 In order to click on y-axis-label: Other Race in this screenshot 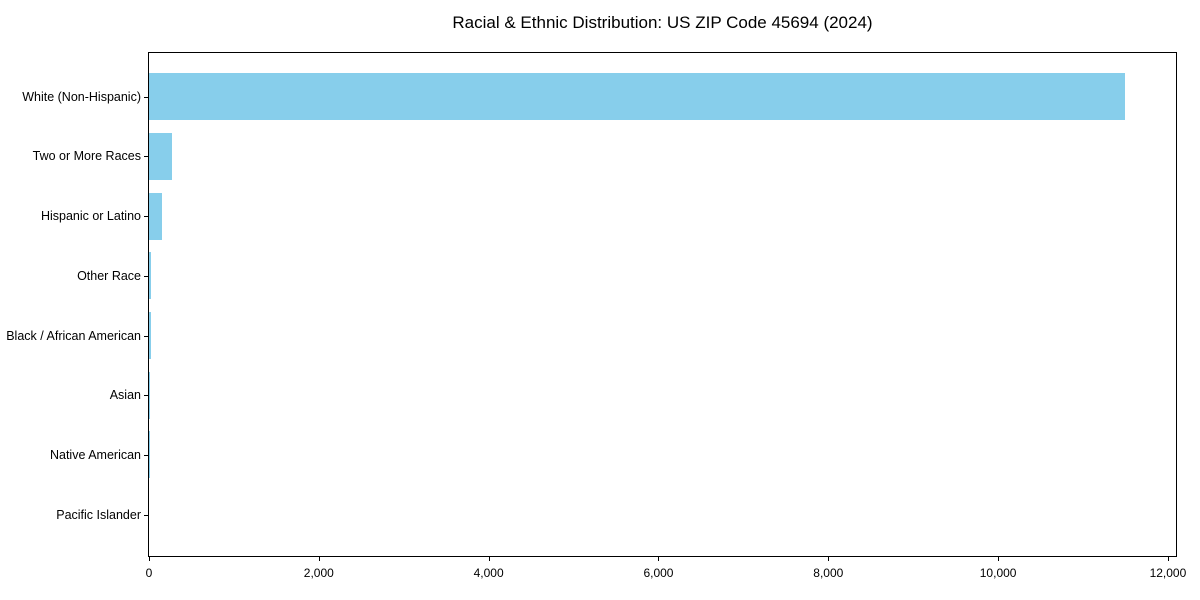, I will do `click(109, 275)`.